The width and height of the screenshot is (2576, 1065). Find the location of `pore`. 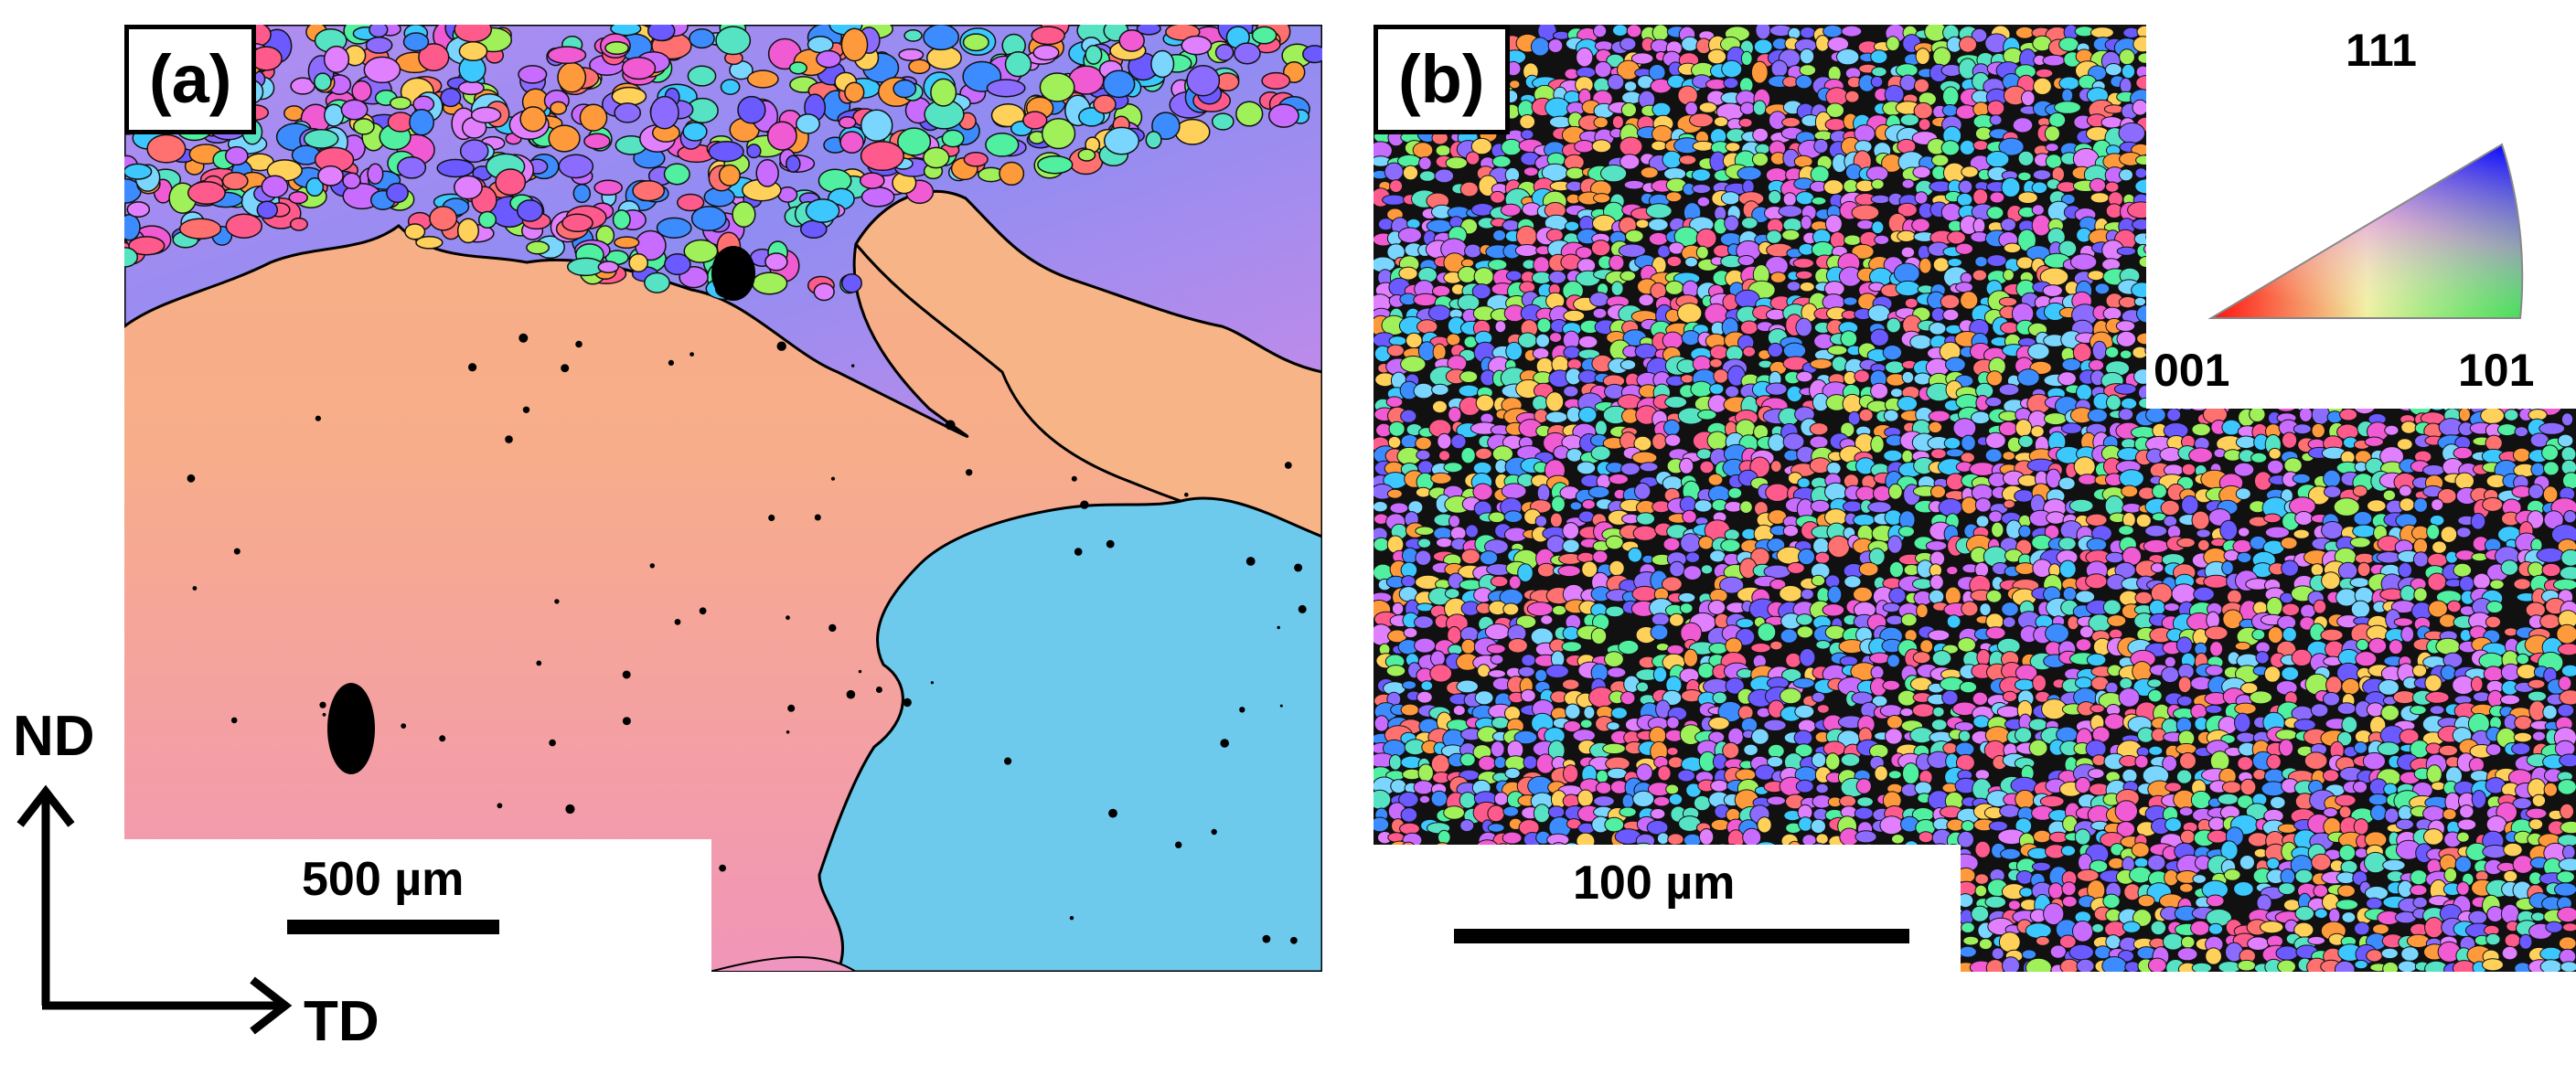

pore is located at coordinates (733, 273).